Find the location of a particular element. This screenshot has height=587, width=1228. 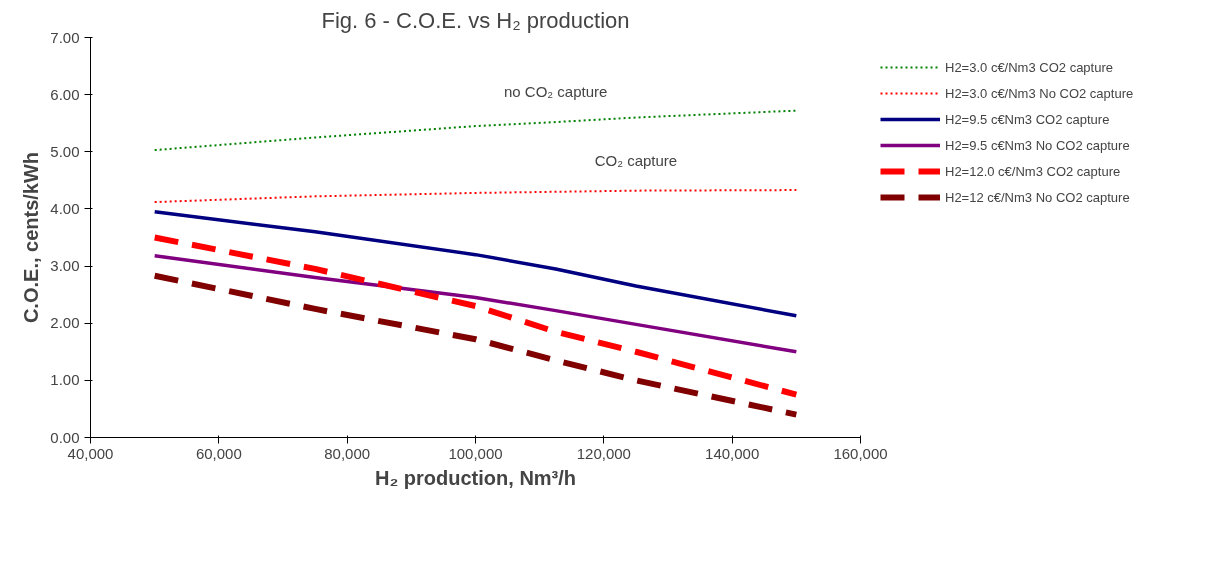

y-tick-label: 6.00 is located at coordinates (65, 94).